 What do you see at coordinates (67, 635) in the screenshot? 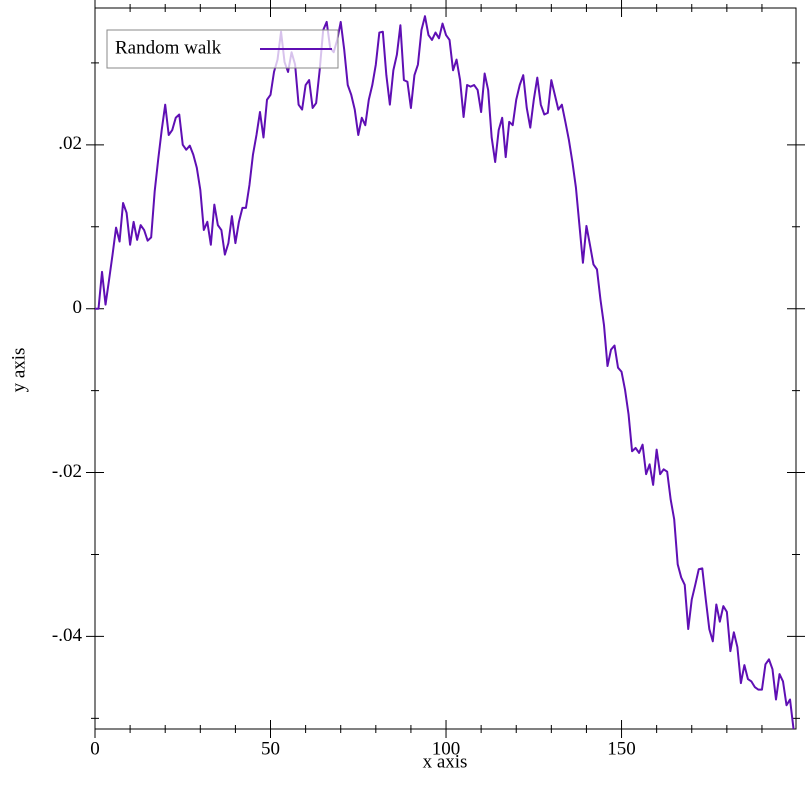
I see `y-tick-label: -.04` at bounding box center [67, 635].